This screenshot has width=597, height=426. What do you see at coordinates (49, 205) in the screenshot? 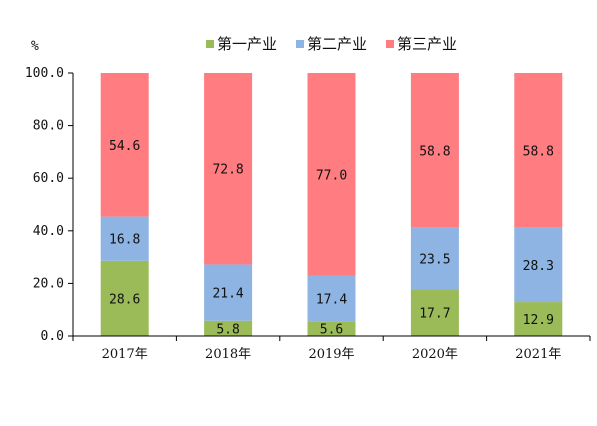
I see `y-axis: 0.0 20.0 40.0 60.0 80.0 100.0` at bounding box center [49, 205].